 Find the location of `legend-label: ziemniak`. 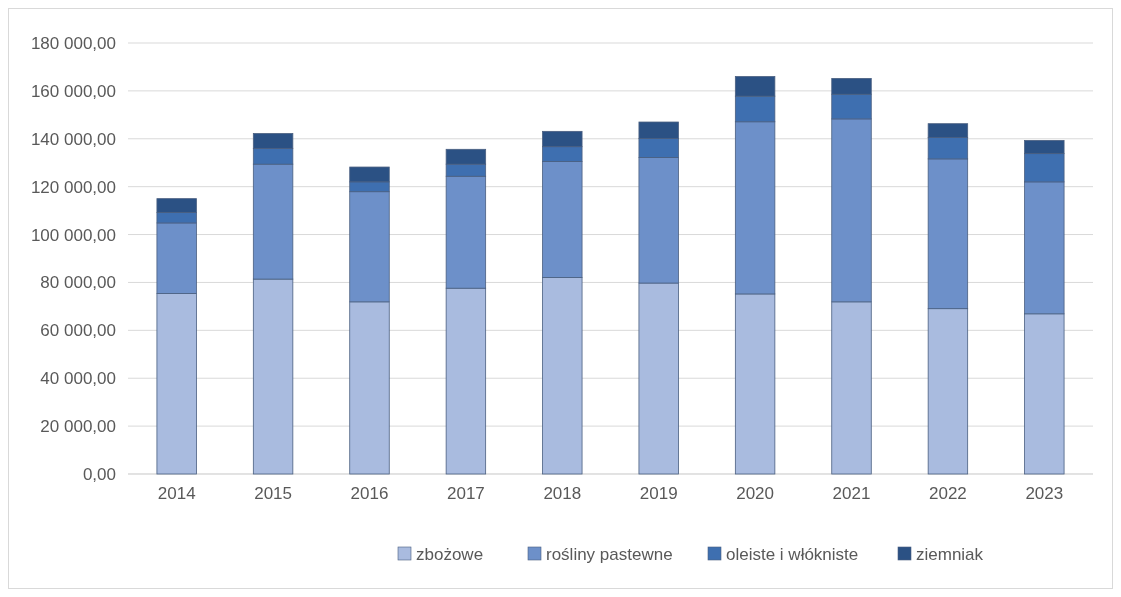

legend-label: ziemniak is located at coordinates (950, 554).